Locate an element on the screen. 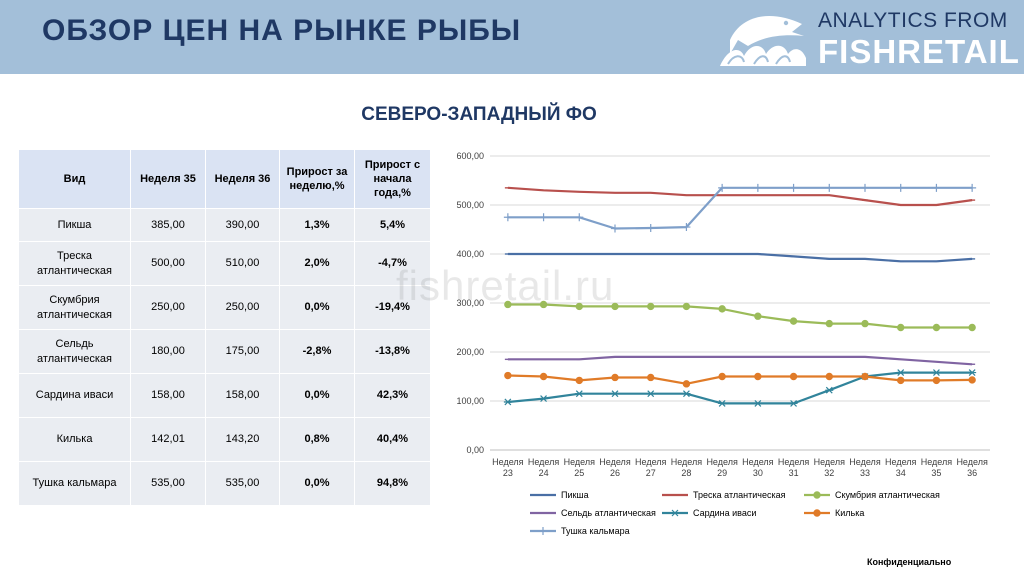 The width and height of the screenshot is (1024, 576). series-килька is located at coordinates (740, 379).